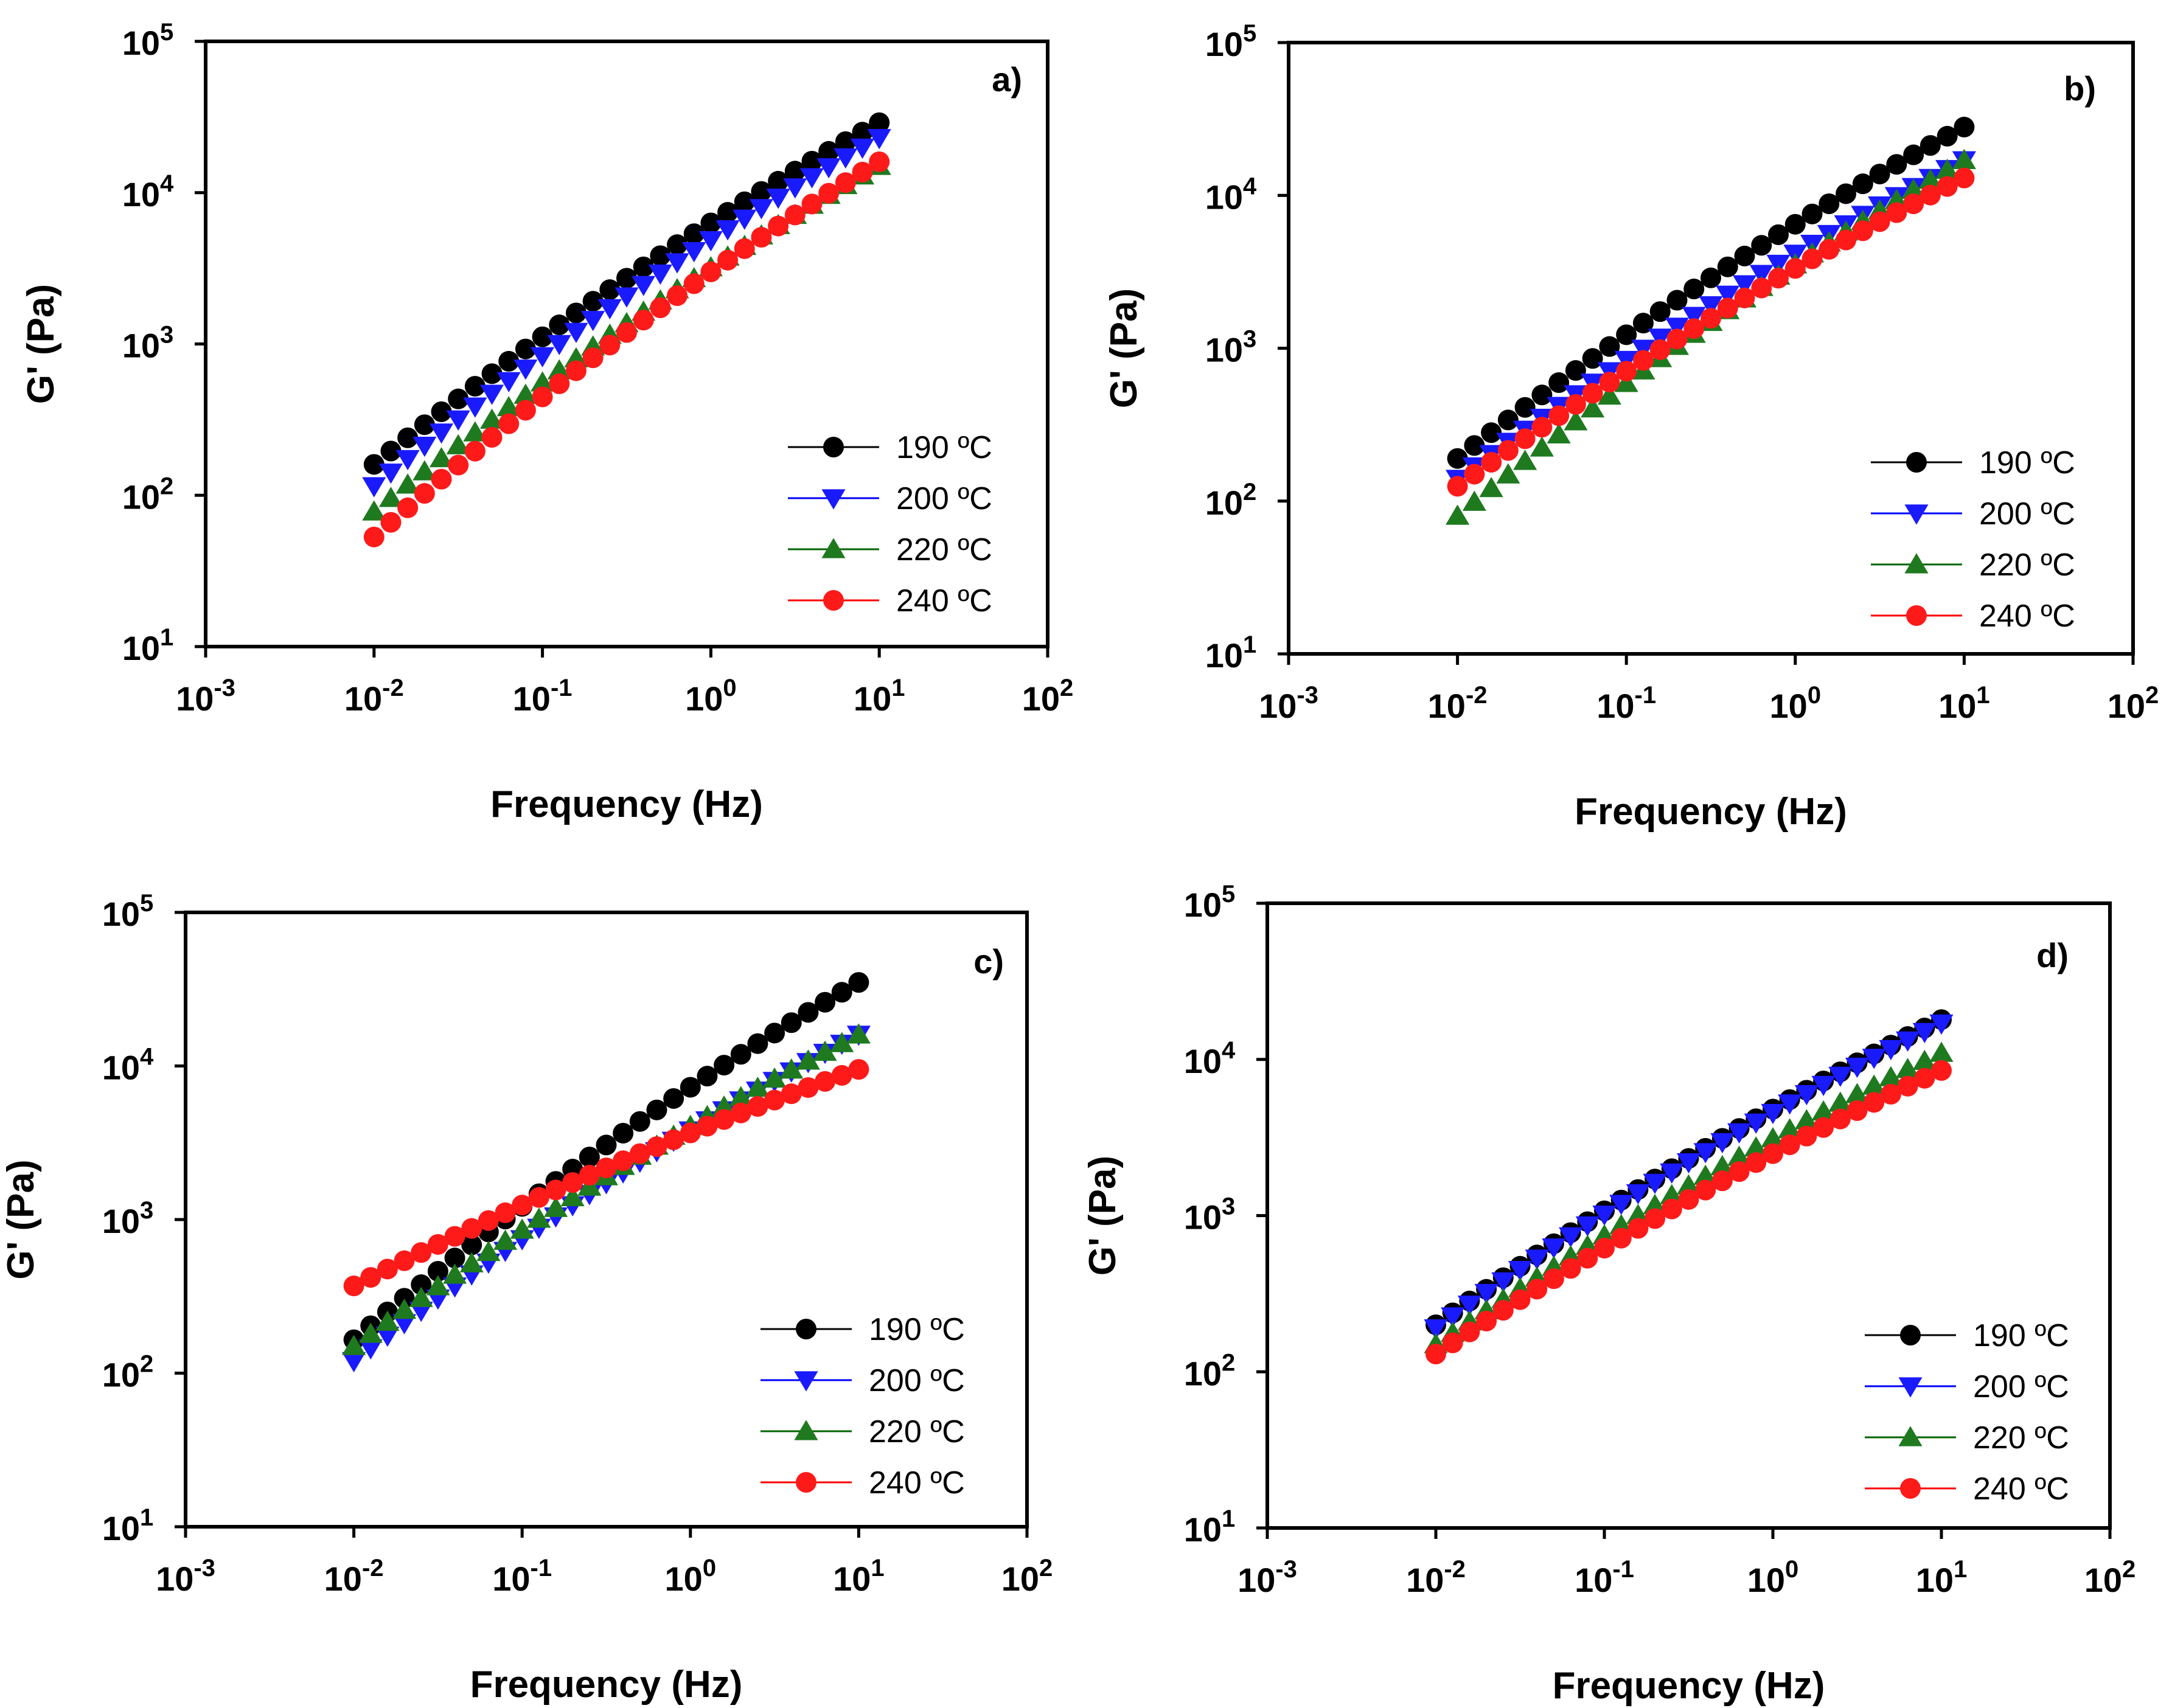  Describe the element at coordinates (128, 1525) in the screenshot. I see `y-tick-label: 10¹` at that location.